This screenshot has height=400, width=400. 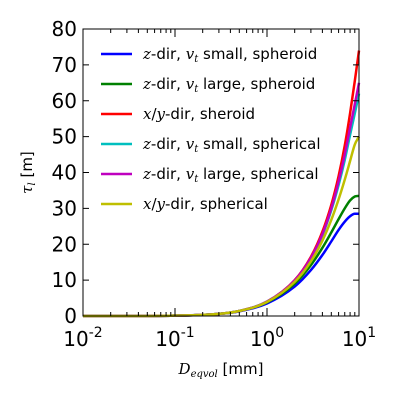 I want to click on y-axis-label: τl [m], so click(x=28, y=172).